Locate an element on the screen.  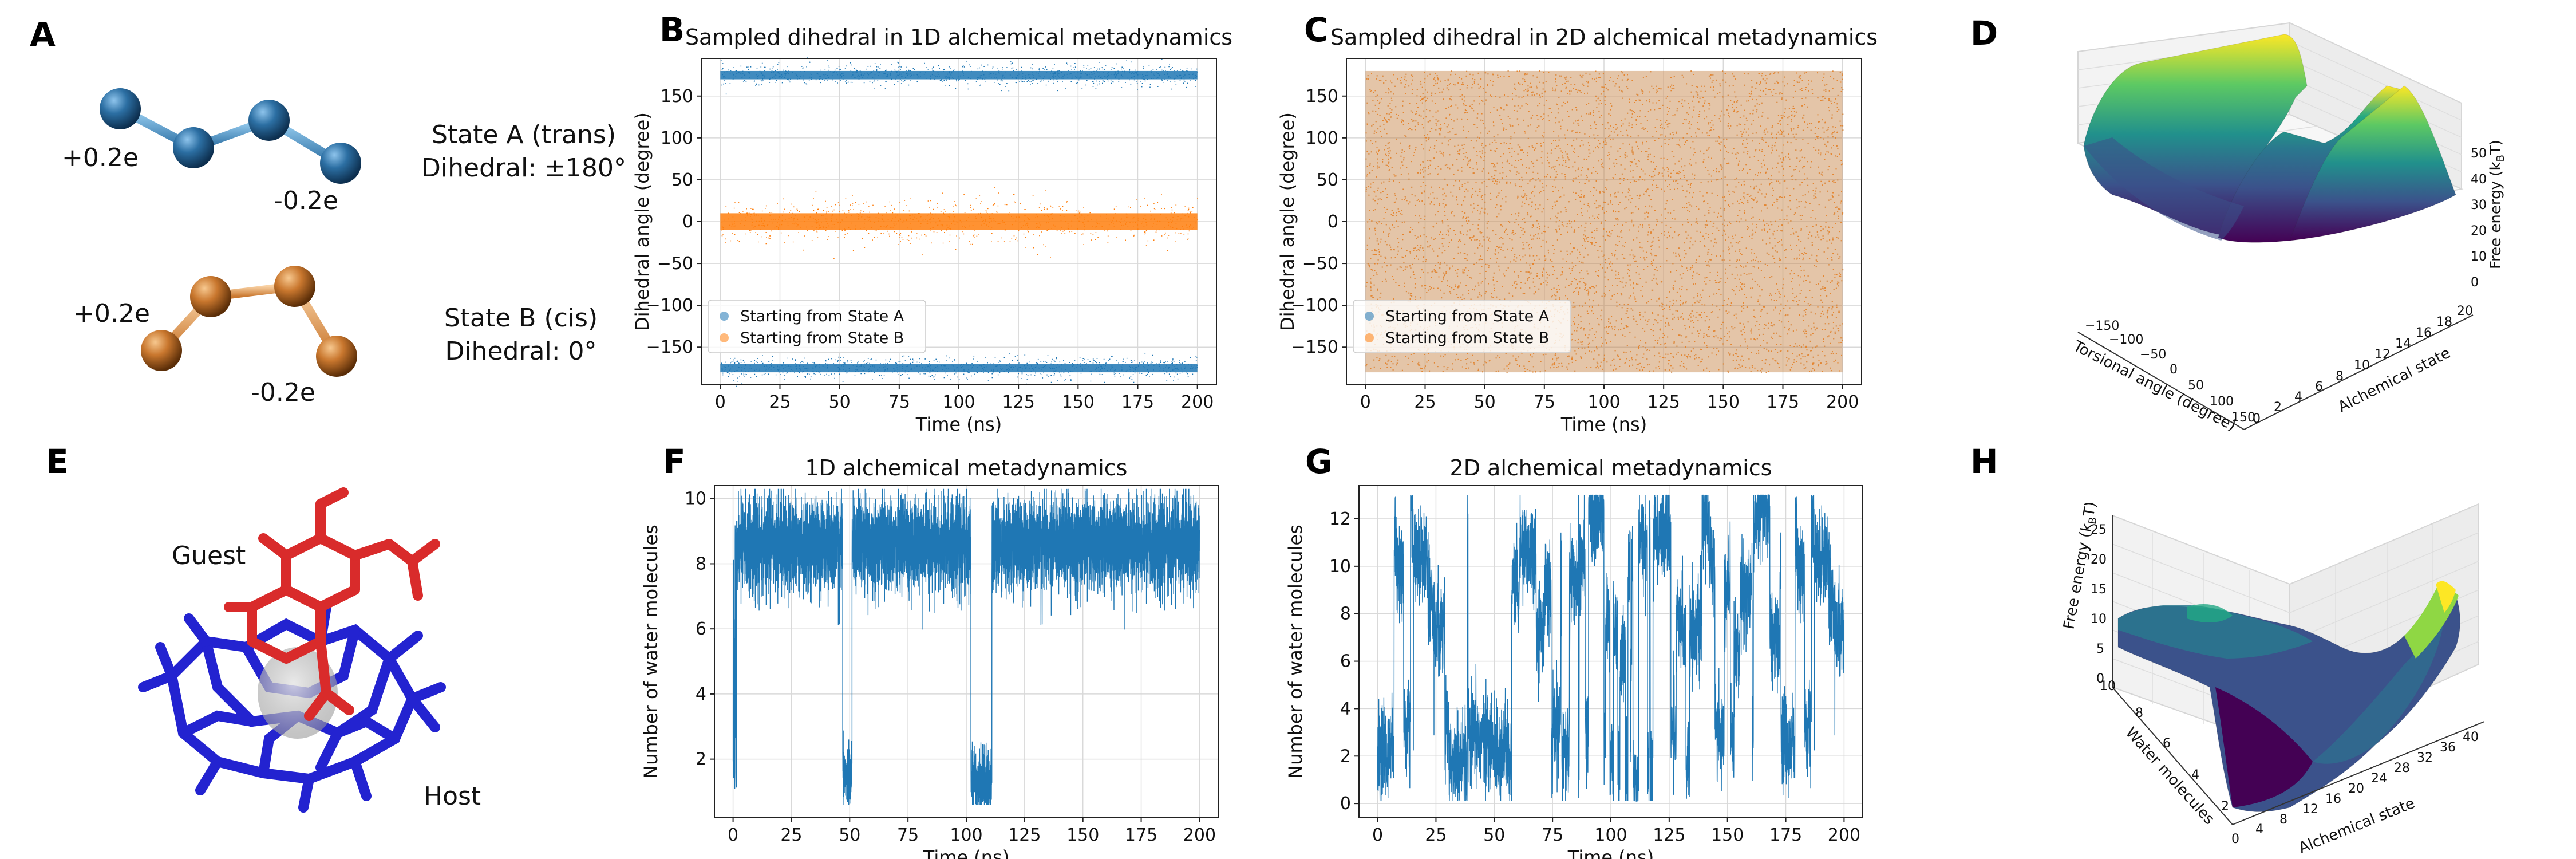
ytick-label: 50 is located at coordinates (1327, 180).